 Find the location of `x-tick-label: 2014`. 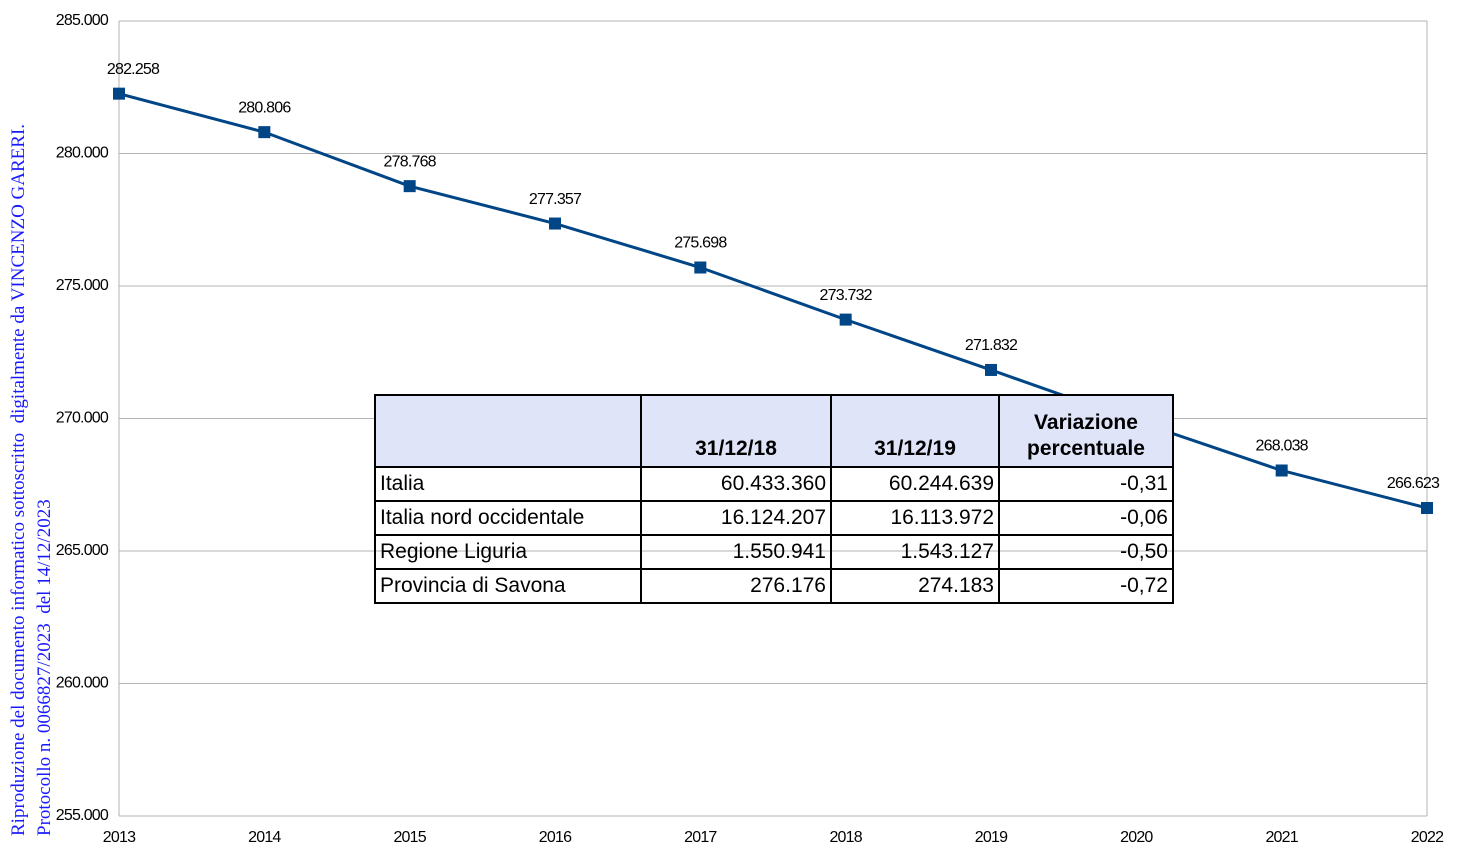

x-tick-label: 2014 is located at coordinates (264, 837).